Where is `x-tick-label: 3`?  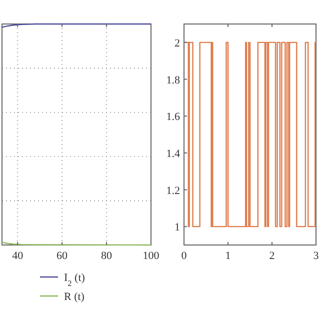 x-tick-label: 3 is located at coordinates (316, 256).